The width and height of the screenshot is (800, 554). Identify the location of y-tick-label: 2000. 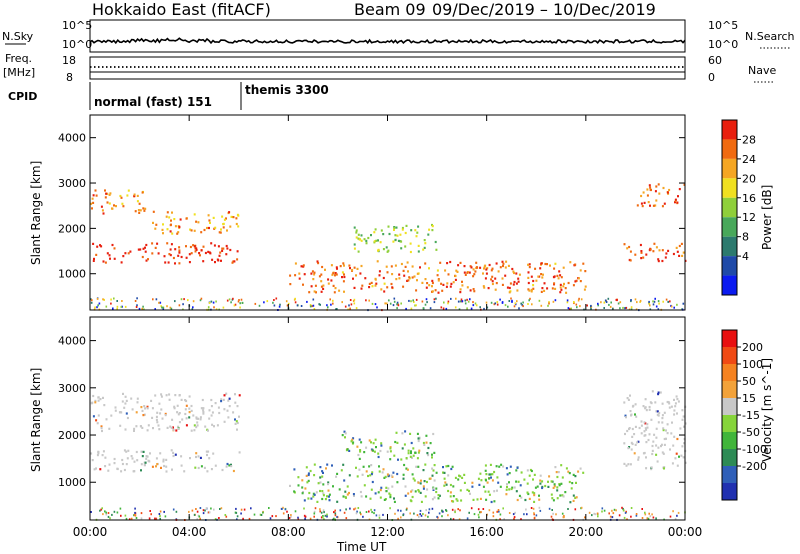
(72, 228).